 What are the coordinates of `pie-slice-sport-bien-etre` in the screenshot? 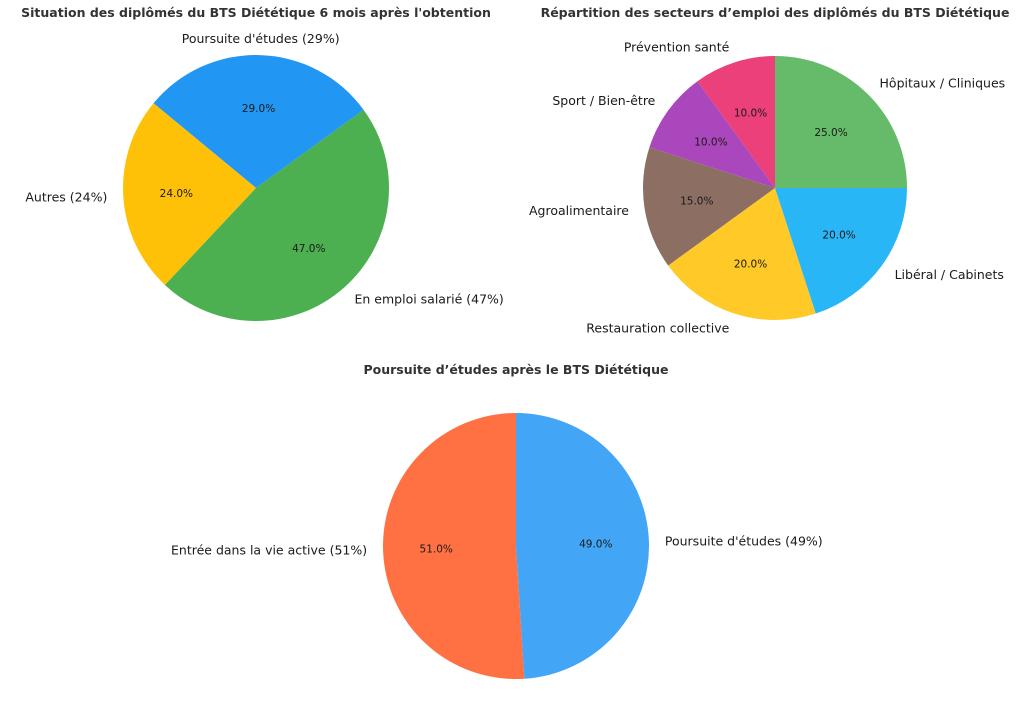 It's located at (712, 134).